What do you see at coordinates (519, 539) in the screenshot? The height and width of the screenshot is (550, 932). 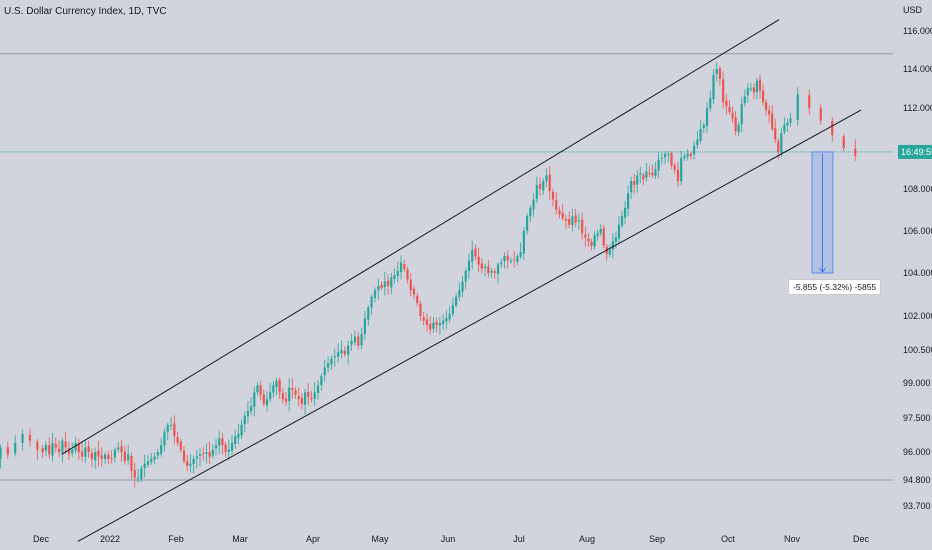 I see `time-tick-label: Jul` at bounding box center [519, 539].